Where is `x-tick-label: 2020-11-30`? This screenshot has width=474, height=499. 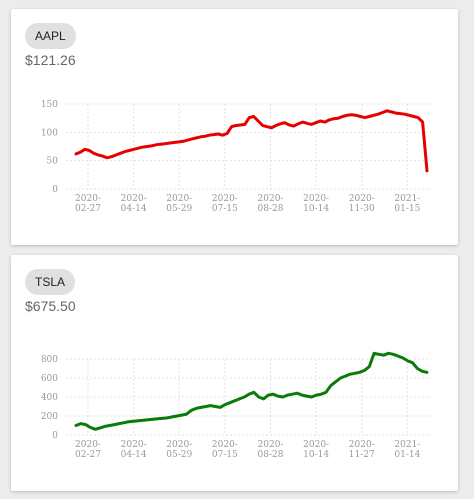
x-tick-label: 2020-11-30 is located at coordinates (362, 204).